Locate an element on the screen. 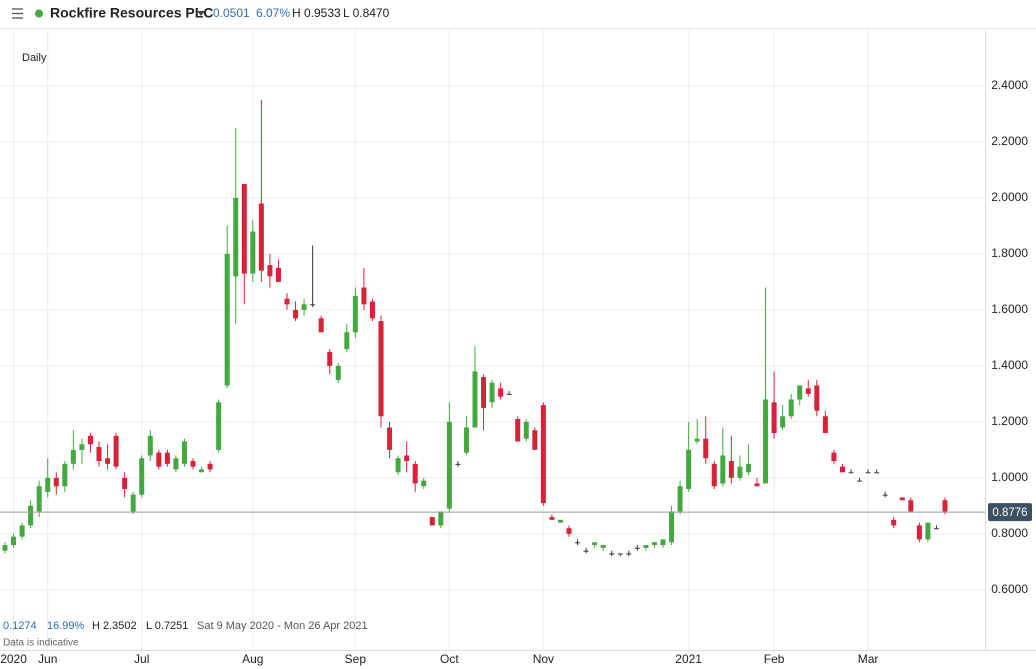 This screenshot has width=1036, height=669. x-tick-label: Oct is located at coordinates (449, 659).